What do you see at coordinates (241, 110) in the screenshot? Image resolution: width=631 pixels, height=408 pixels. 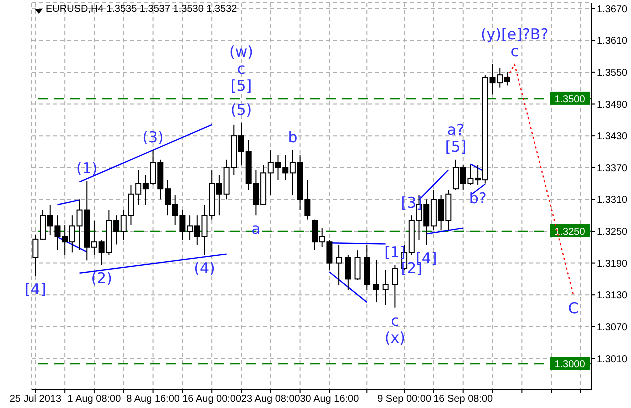 I see `annotation: (5)` at bounding box center [241, 110].